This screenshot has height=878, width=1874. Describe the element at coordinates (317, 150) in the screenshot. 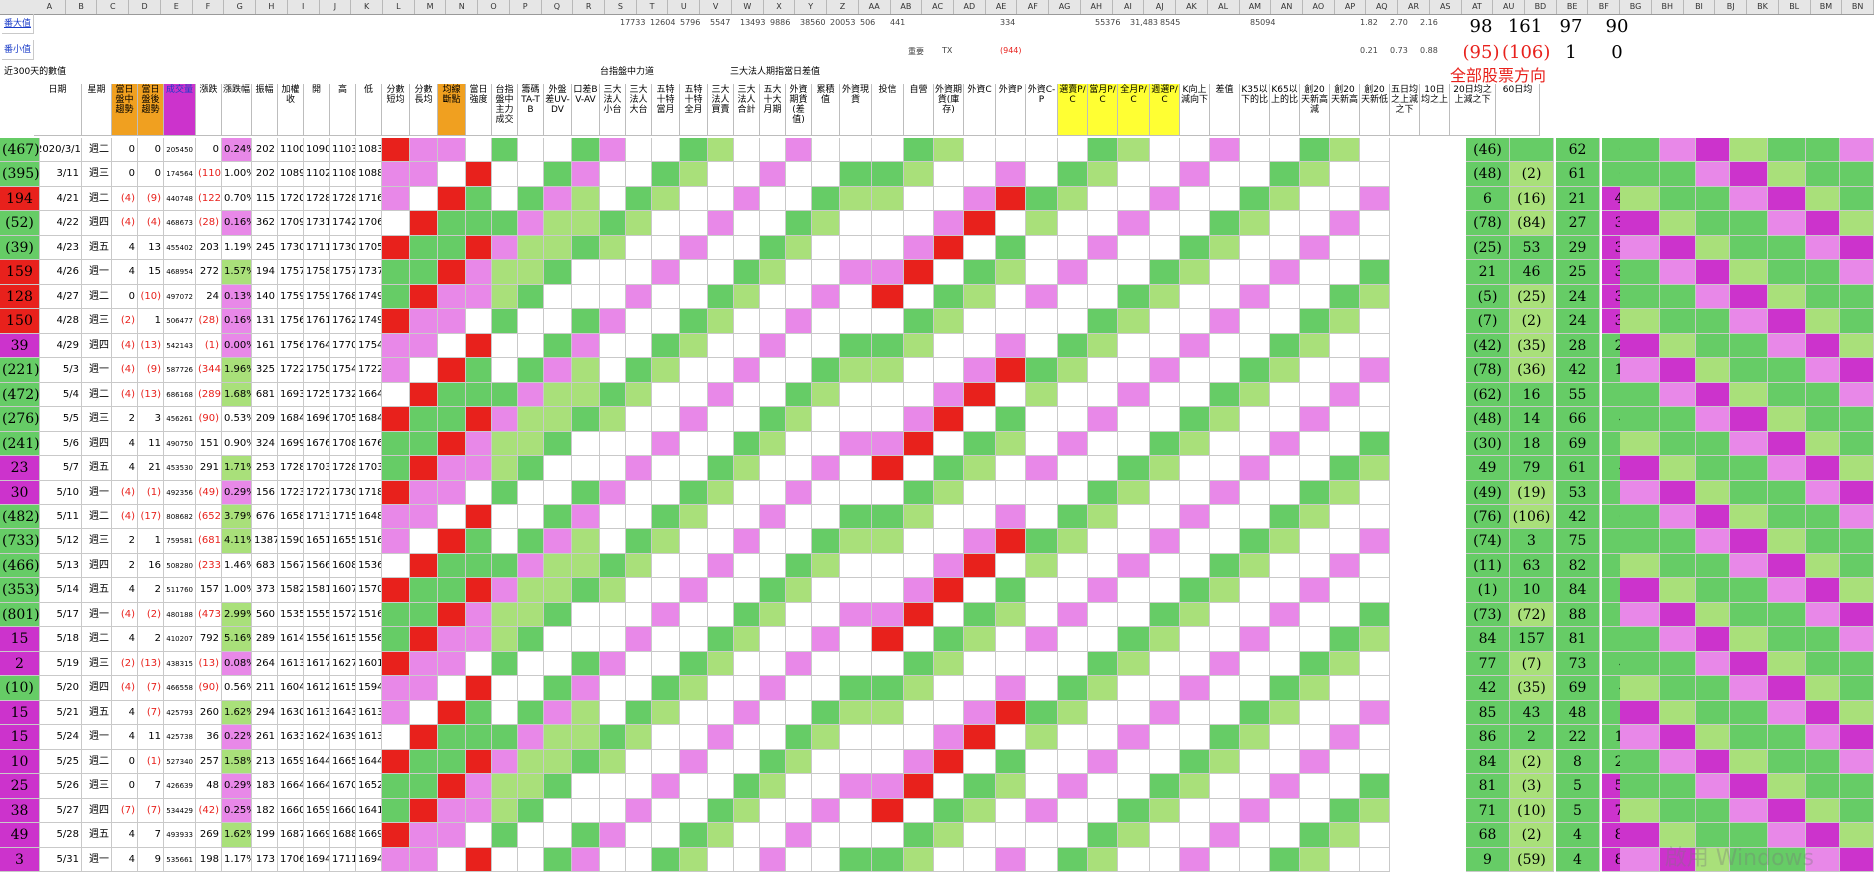

I see `data-cell: 10908` at that location.